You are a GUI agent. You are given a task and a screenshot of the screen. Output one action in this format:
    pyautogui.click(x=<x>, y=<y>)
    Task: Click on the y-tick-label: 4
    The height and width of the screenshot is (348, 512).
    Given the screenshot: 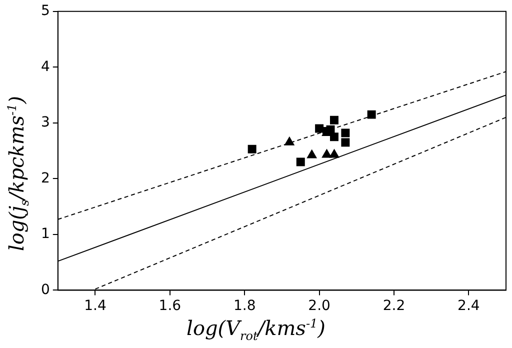 What is the action you would take?
    pyautogui.click(x=45, y=66)
    